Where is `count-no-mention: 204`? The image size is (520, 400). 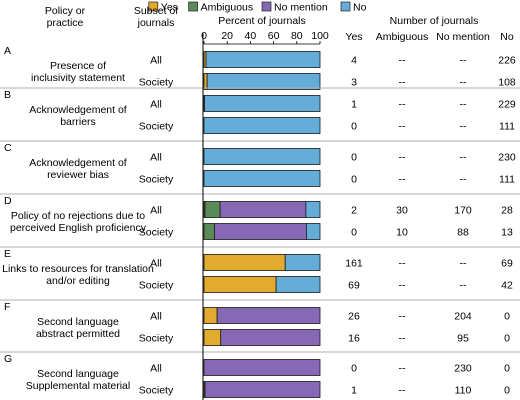 count-no-mention: 204 is located at coordinates (463, 317).